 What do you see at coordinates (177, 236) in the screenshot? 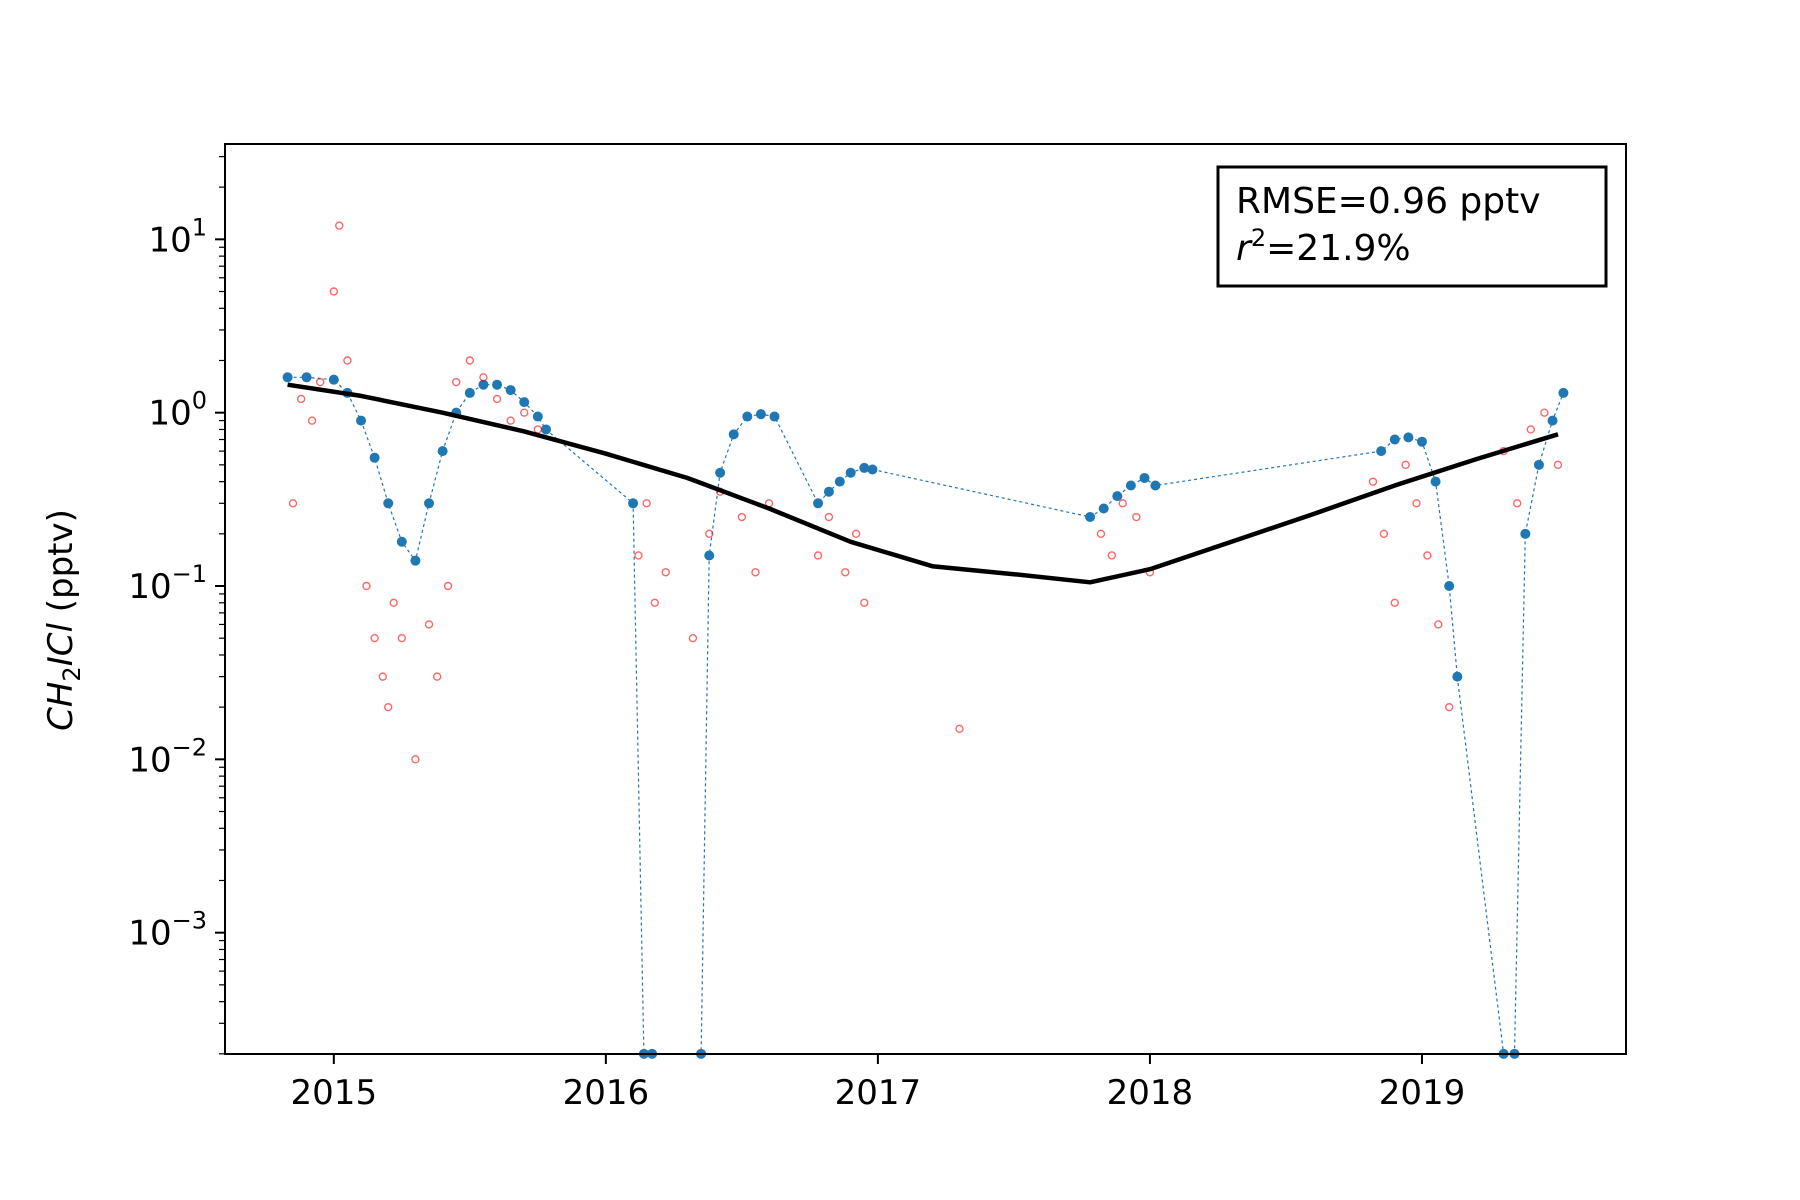
I see `y-tick-label: 10¹` at bounding box center [177, 236].